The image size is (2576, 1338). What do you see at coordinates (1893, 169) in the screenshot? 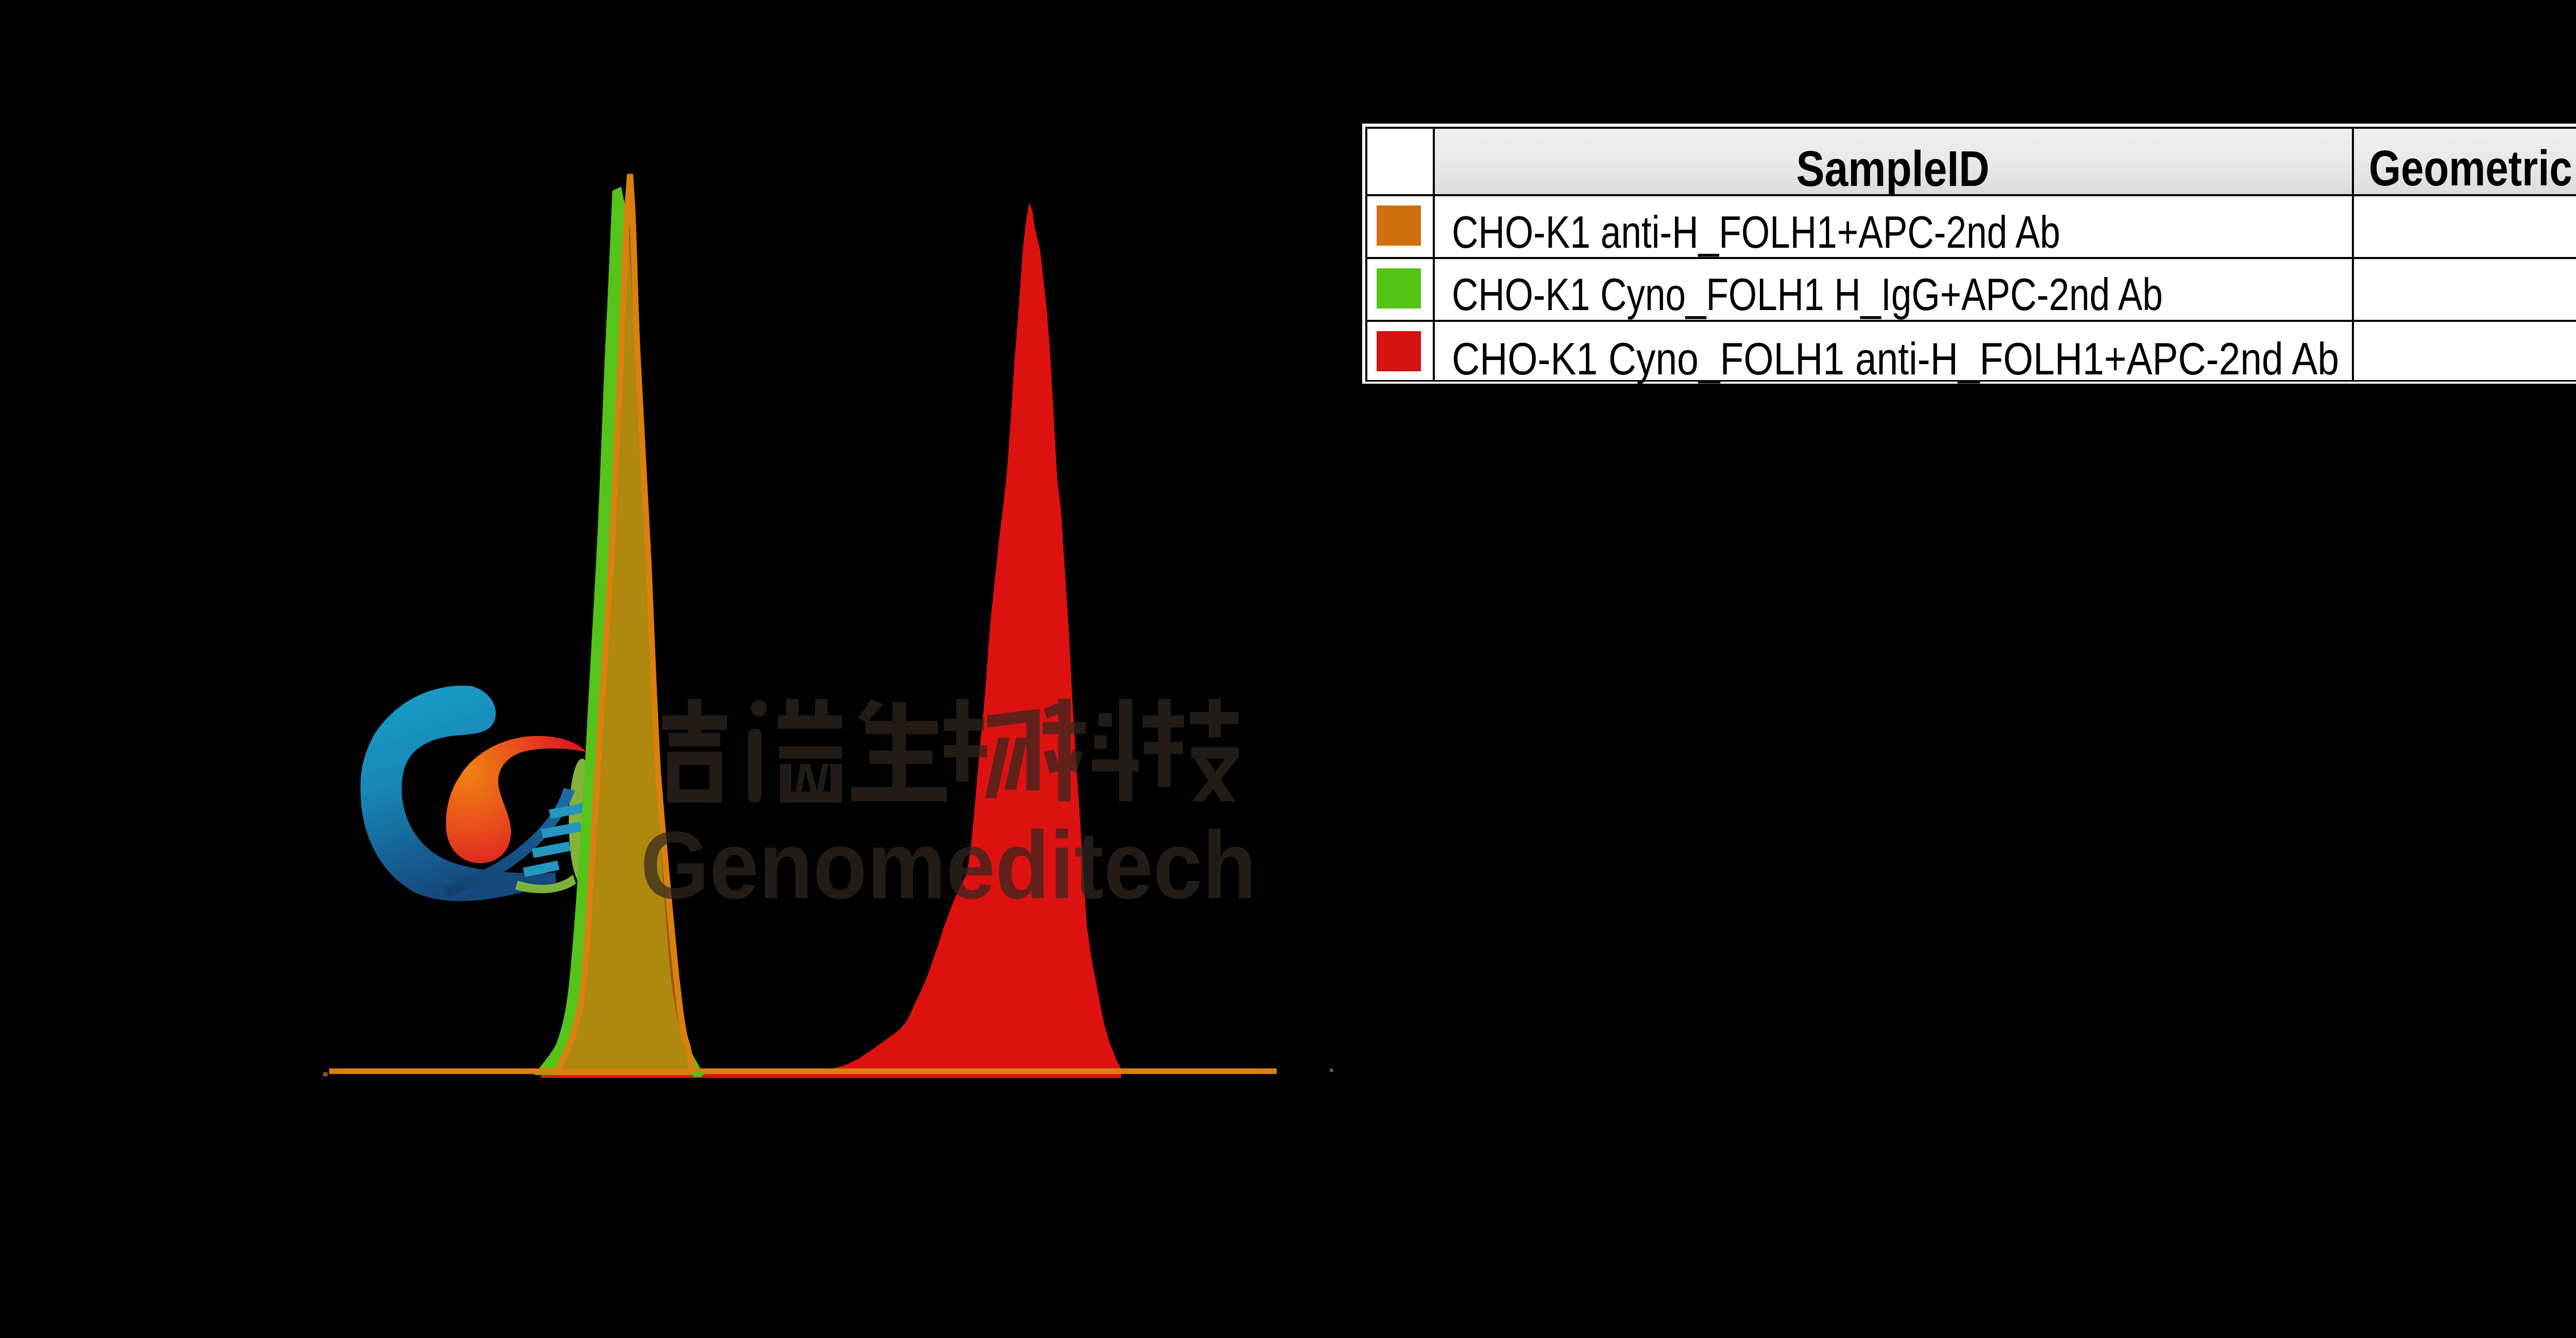
I see `svg-text: SampleID` at bounding box center [1893, 169].